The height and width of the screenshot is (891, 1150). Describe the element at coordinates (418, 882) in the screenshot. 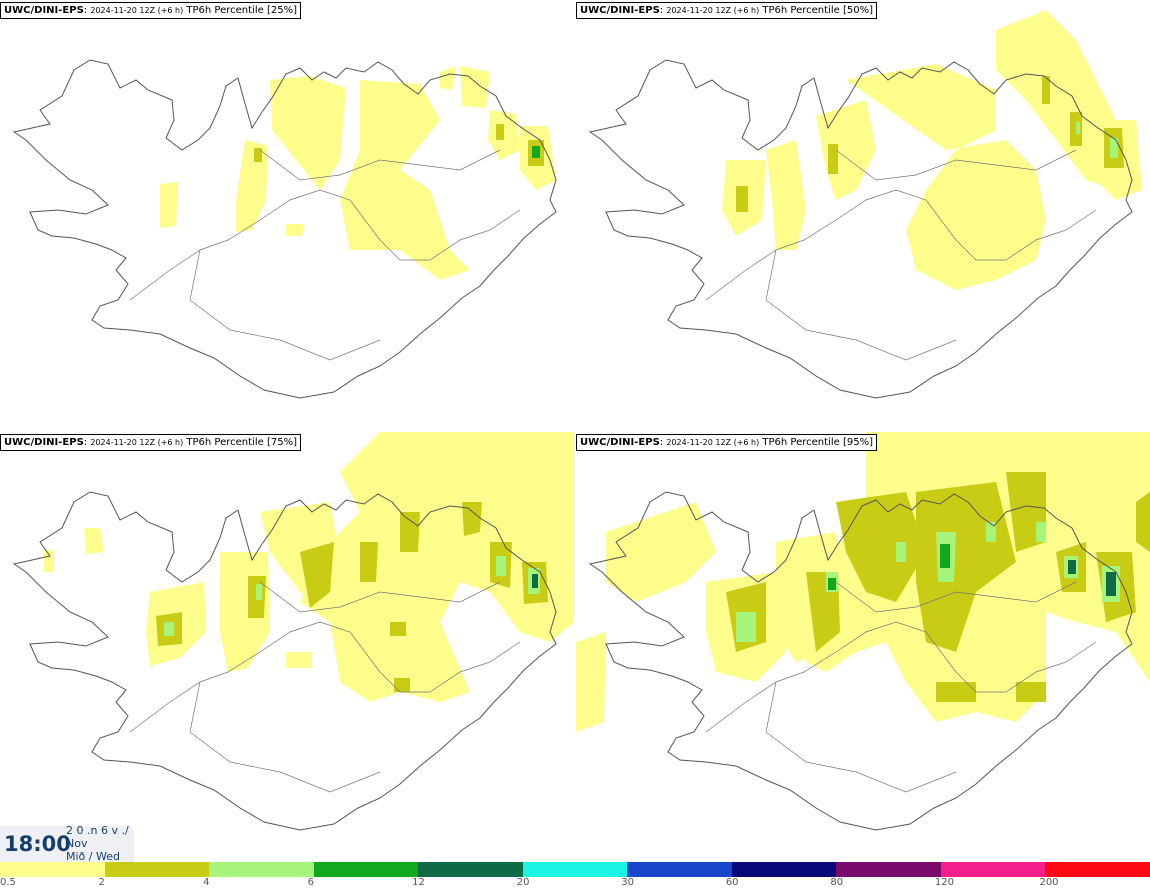

I see `legend-label: 12` at that location.